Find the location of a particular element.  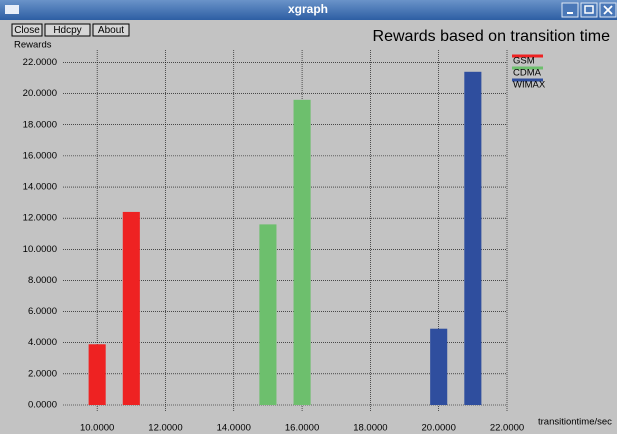

x-tick-label: 12.0000 is located at coordinates (165, 428).